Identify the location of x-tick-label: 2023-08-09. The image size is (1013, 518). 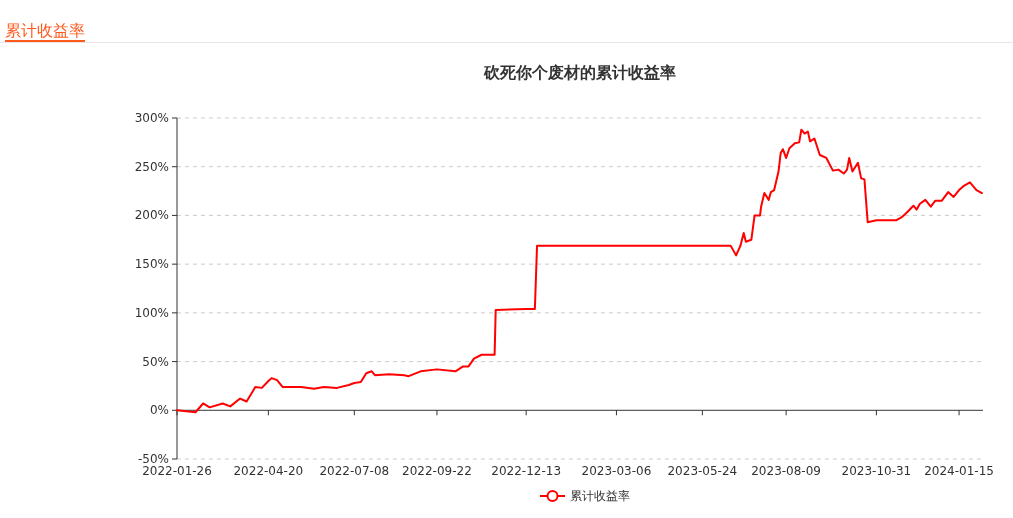
(786, 471).